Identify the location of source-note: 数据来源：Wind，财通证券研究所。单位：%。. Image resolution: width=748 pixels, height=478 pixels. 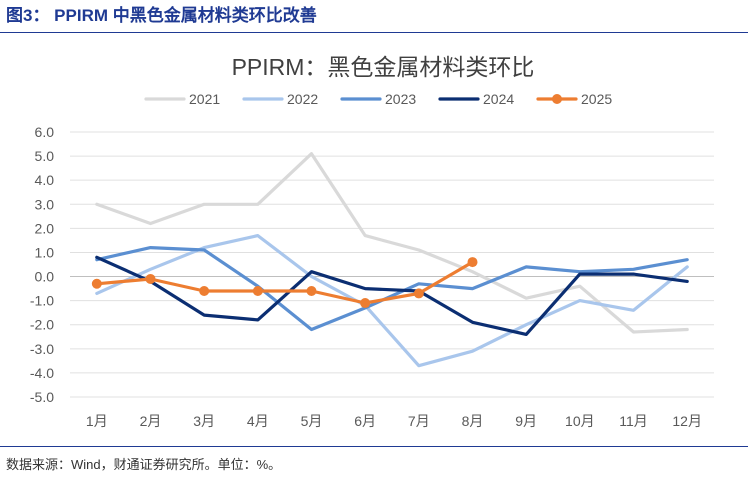
(144, 464).